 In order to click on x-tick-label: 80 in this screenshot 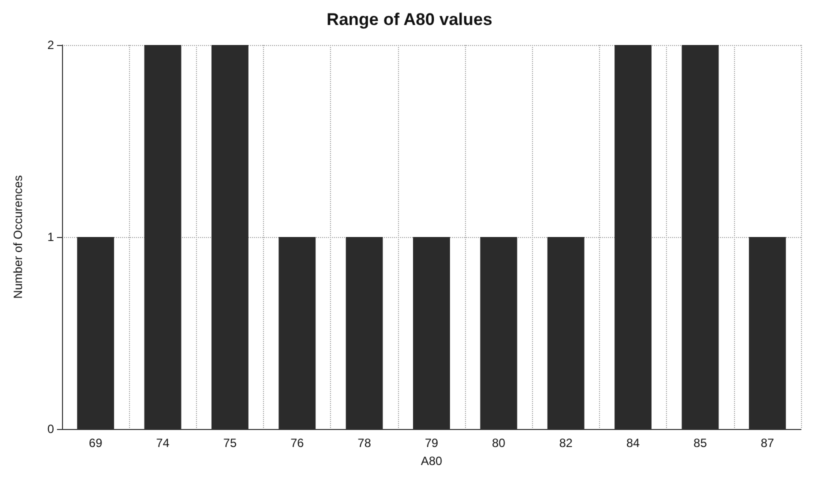, I will do `click(499, 443)`.